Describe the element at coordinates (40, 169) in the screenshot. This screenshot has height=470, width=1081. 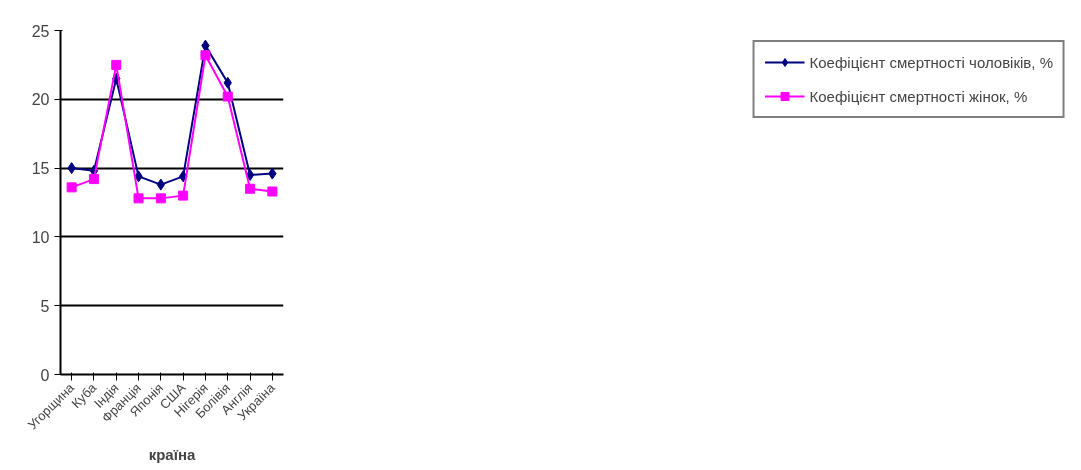
I see `y-tick-label: 15` at that location.